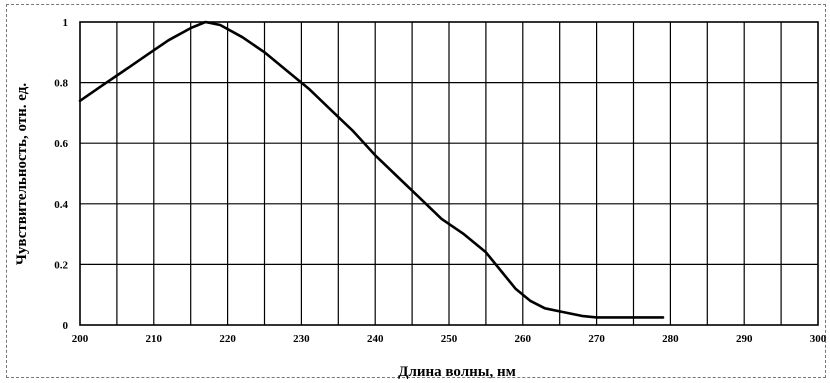 Image resolution: width=830 pixels, height=383 pixels. I want to click on y-tick-label: 0.8, so click(61, 84).